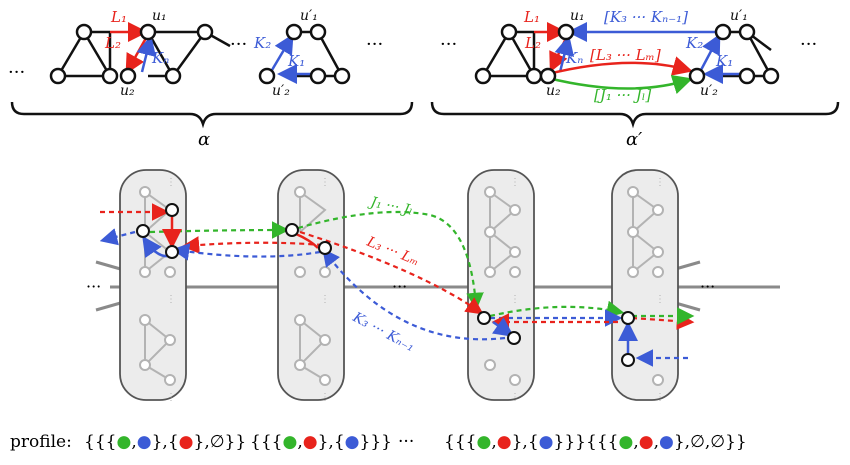  What do you see at coordinates (159, 16) in the screenshot?
I see `label-u1: u₁` at bounding box center [159, 16].